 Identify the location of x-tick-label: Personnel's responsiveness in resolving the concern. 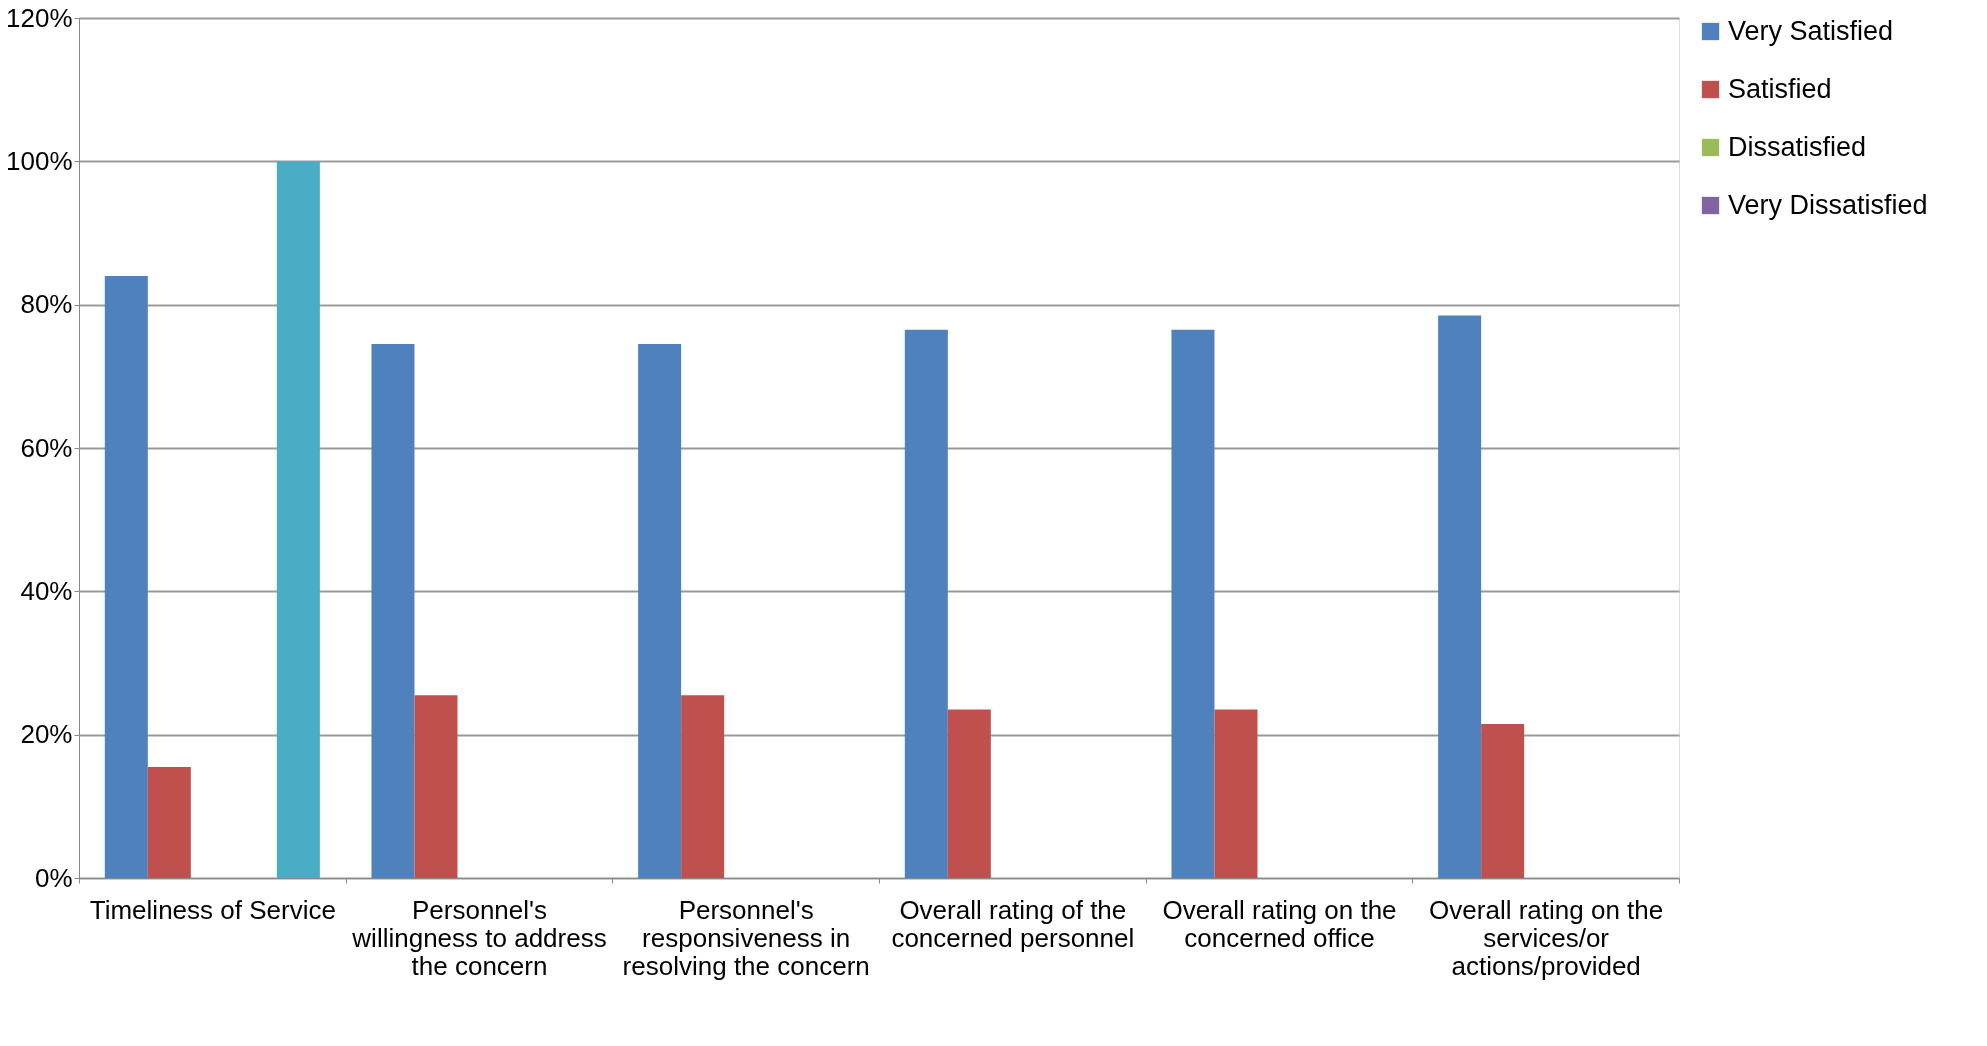
(746, 937).